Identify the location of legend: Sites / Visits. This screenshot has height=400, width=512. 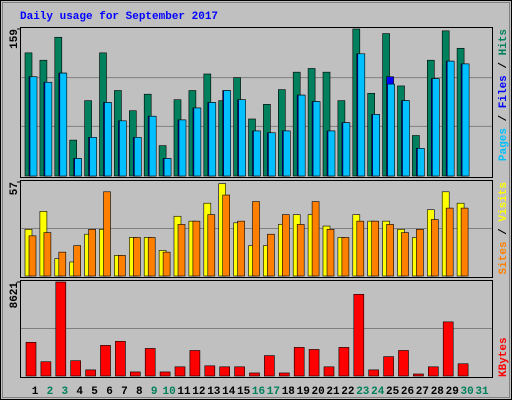
(504, 228).